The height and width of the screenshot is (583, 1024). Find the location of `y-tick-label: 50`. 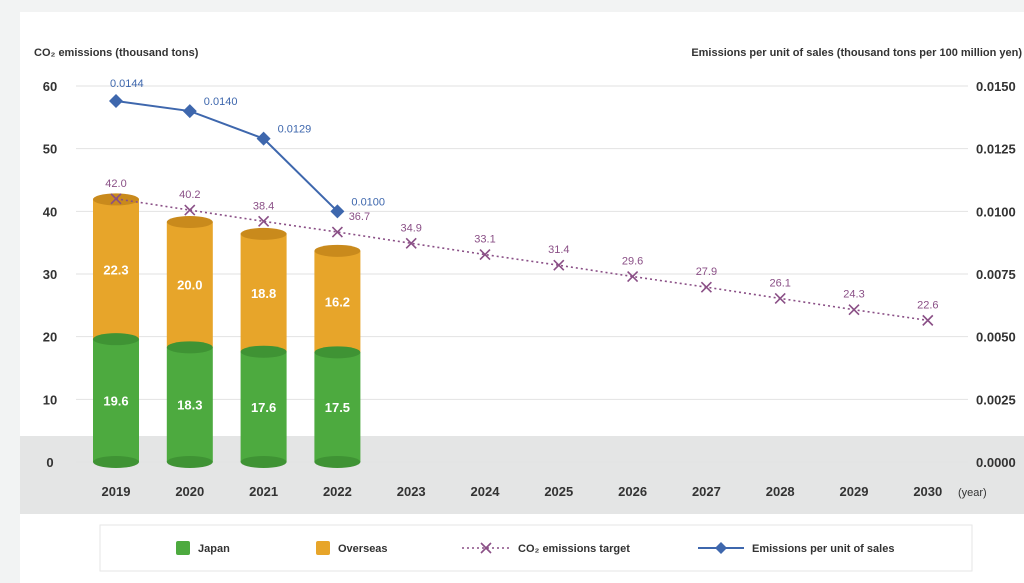

y-tick-label: 50 is located at coordinates (50, 149).